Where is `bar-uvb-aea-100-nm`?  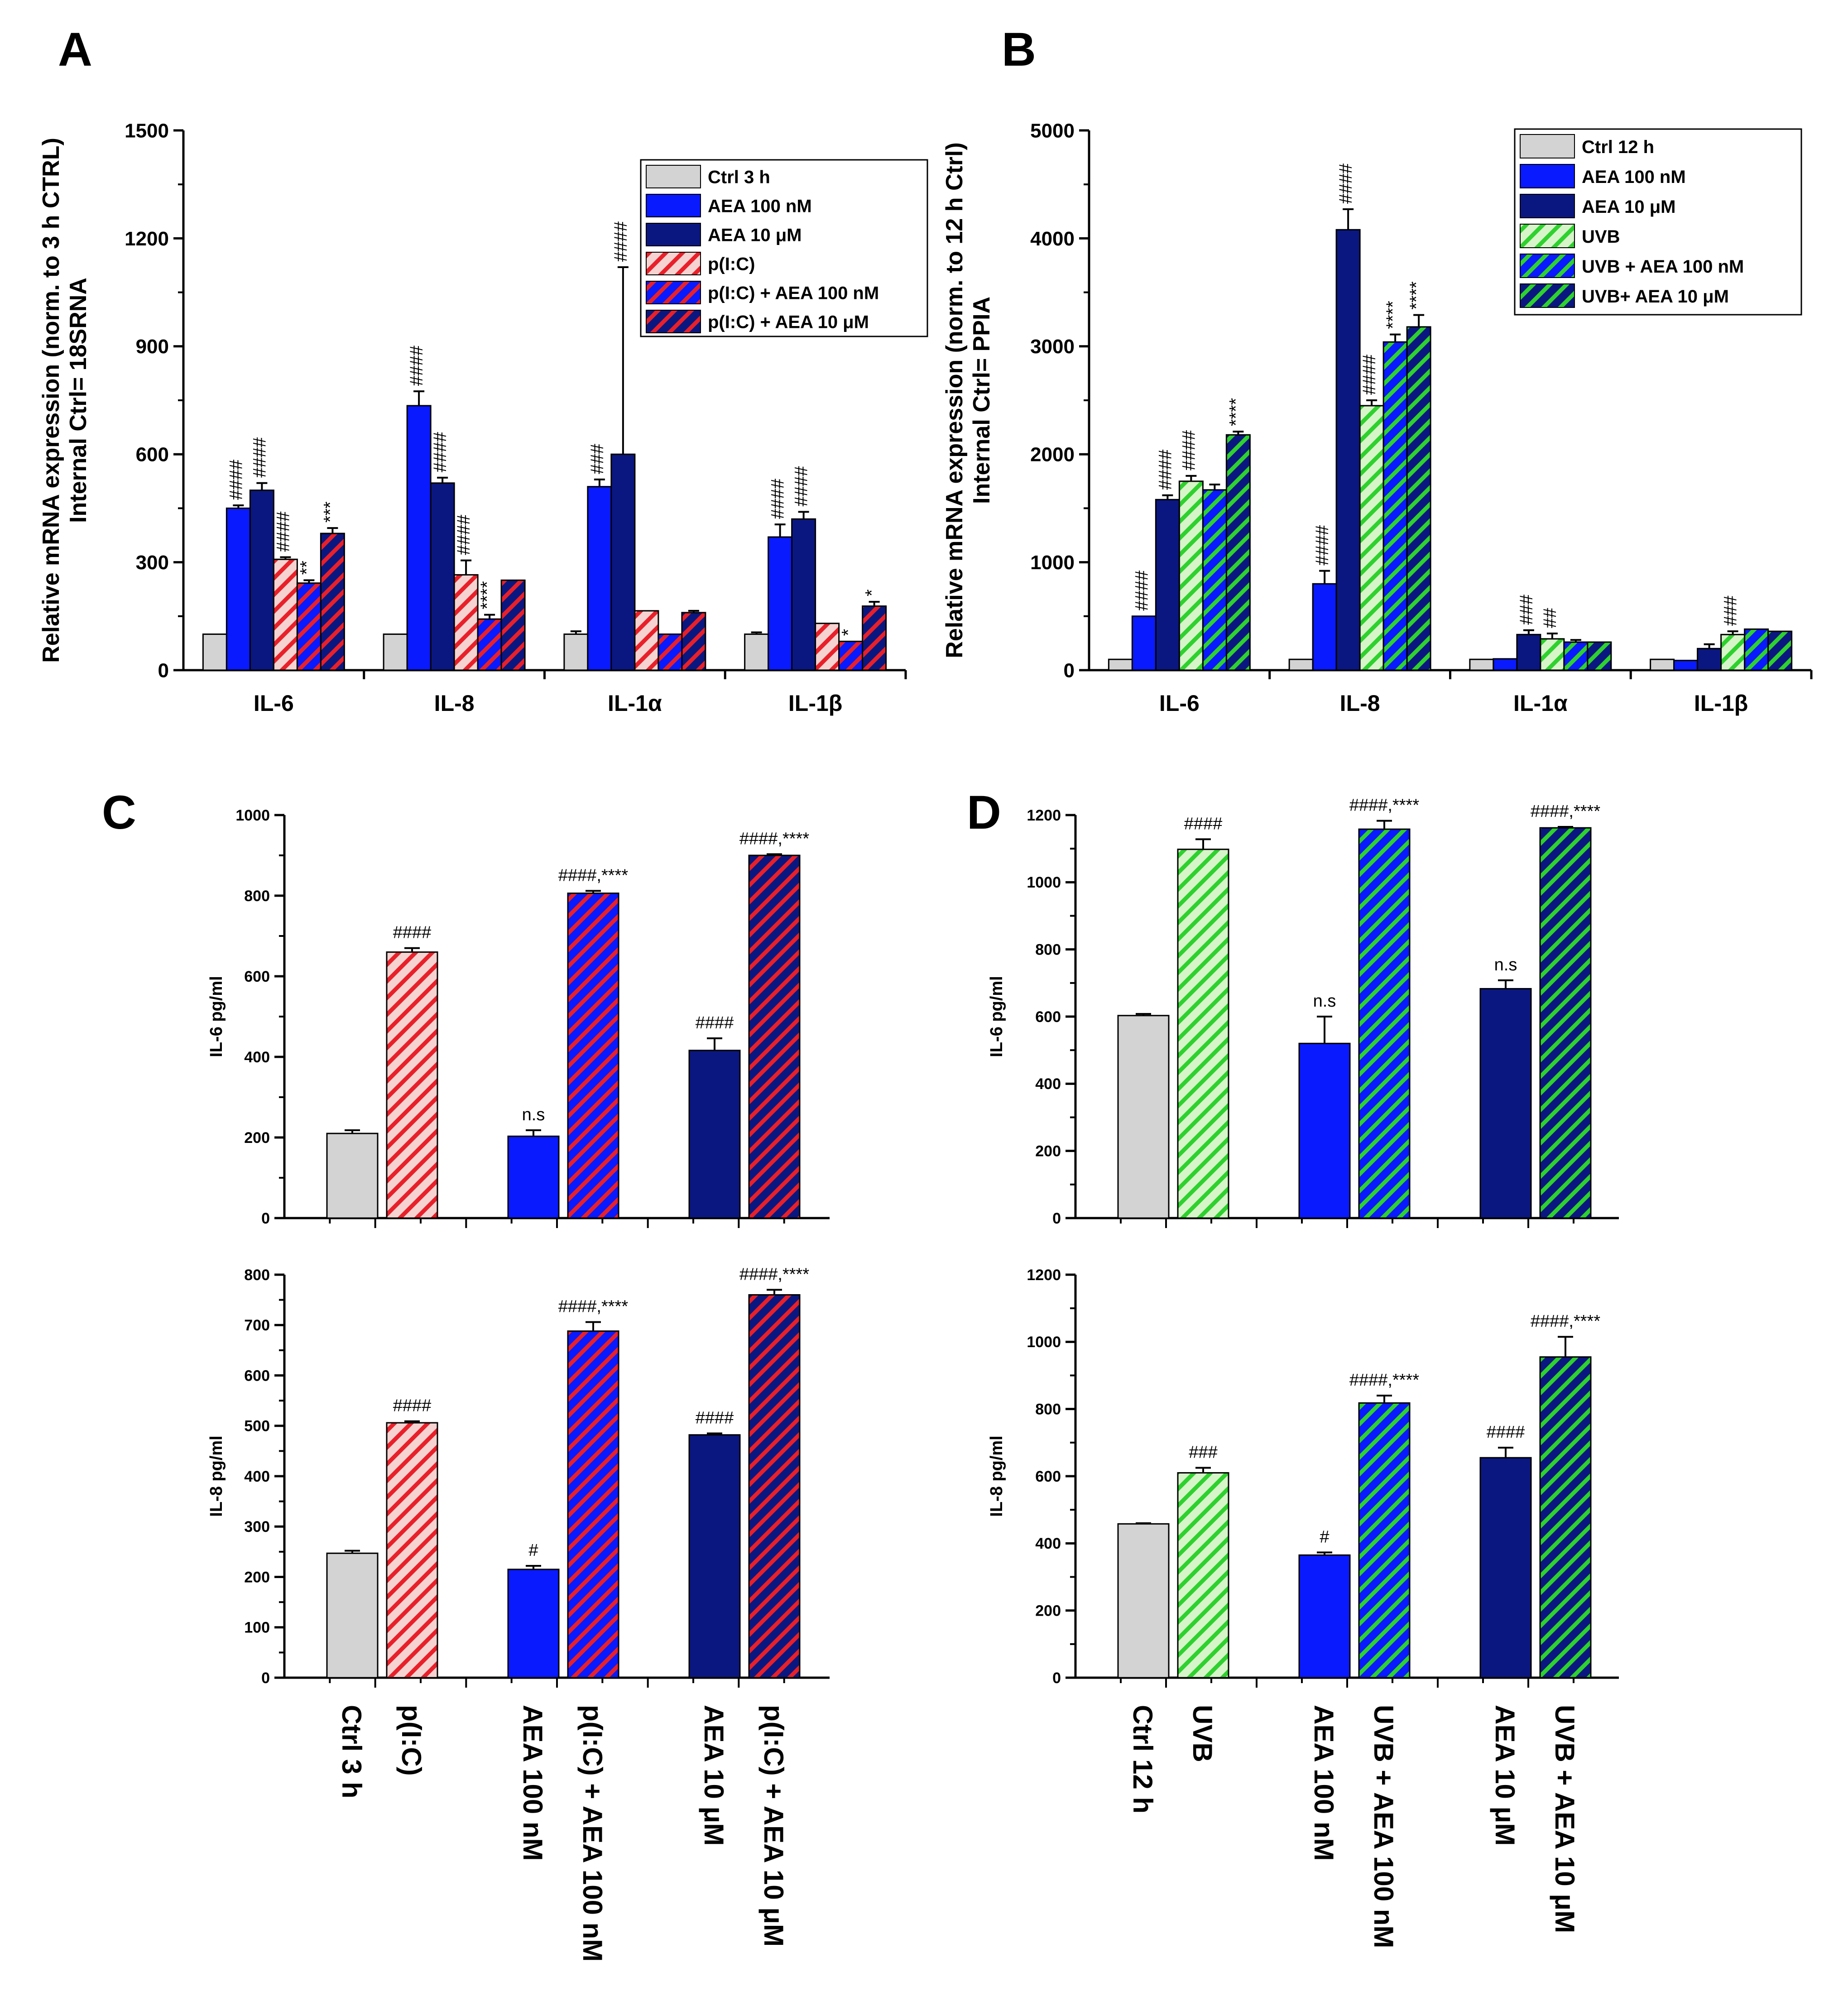 bar-uvb-aea-100-nm is located at coordinates (1384, 1541).